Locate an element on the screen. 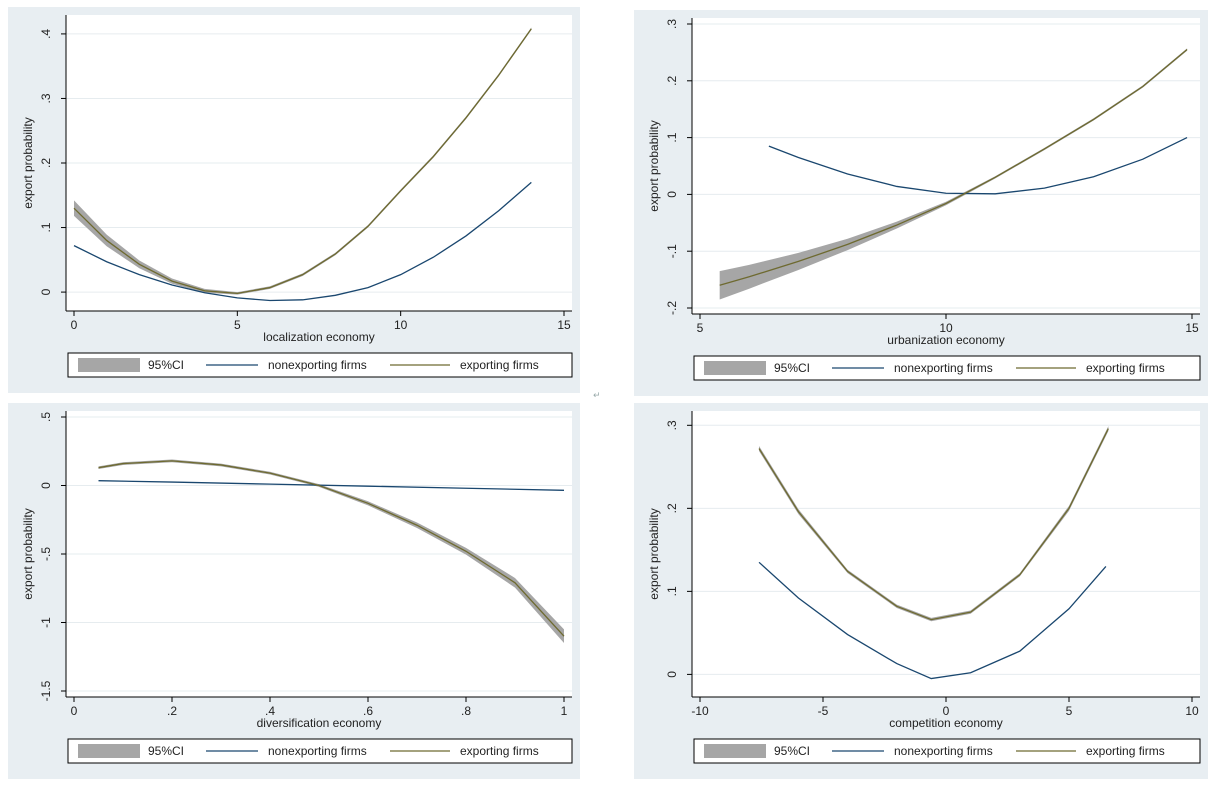 The width and height of the screenshot is (1217, 788). x-tick-label: .4 is located at coordinates (270, 711).